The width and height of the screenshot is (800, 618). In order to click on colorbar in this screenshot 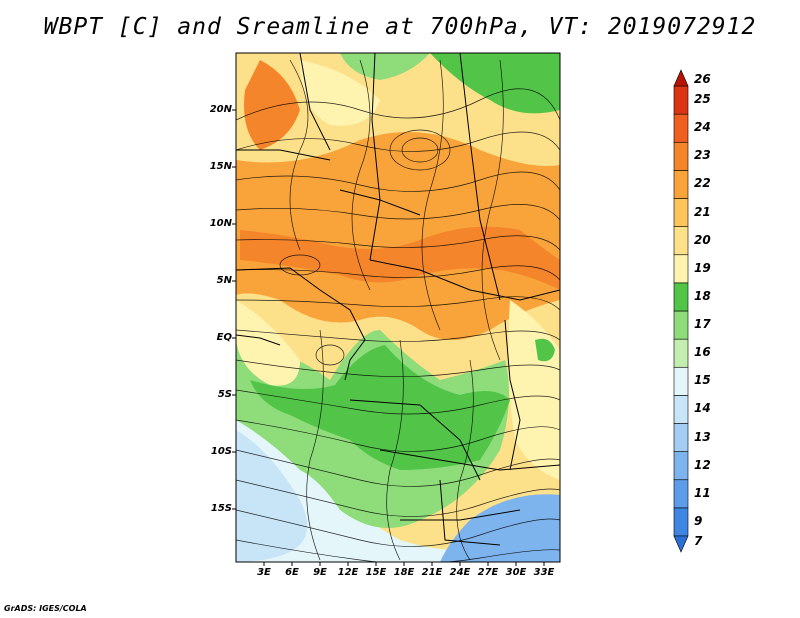, I will do `click(681, 311)`.